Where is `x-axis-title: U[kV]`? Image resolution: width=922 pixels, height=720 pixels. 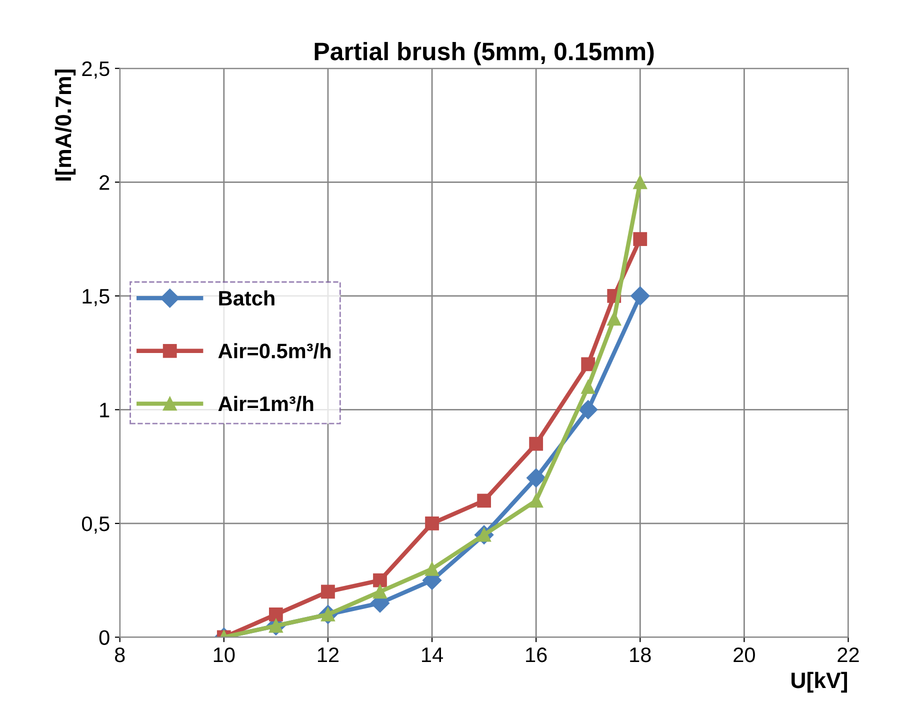 x-axis-title: U[kV] is located at coordinates (819, 682).